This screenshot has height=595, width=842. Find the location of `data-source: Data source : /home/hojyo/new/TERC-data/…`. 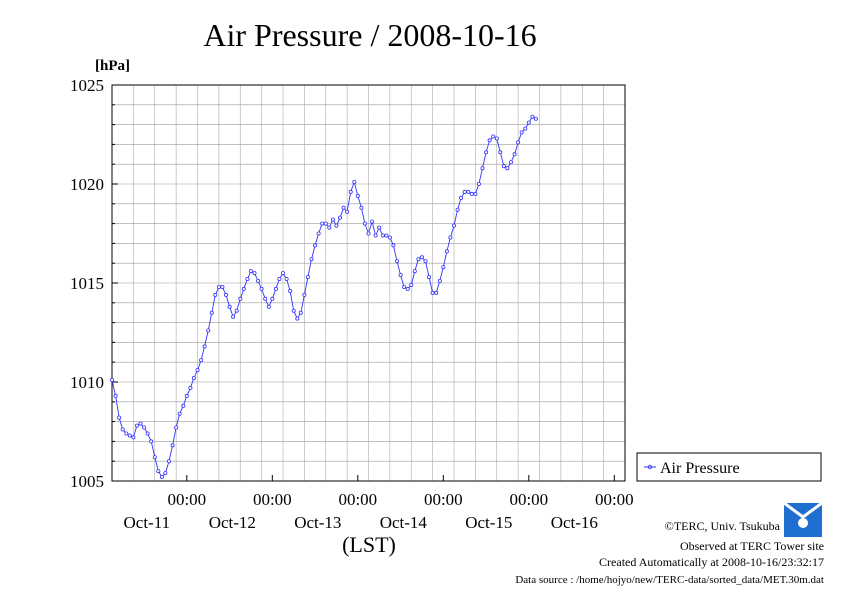

data-source: Data source : /home/hojyo/new/TERC-data/… is located at coordinates (669, 580).